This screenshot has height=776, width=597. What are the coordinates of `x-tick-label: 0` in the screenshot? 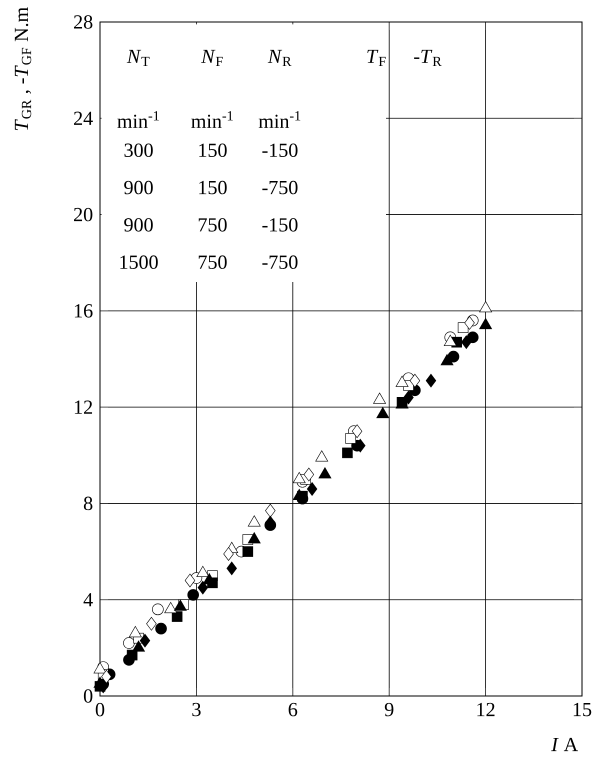 It's located at (100, 709).